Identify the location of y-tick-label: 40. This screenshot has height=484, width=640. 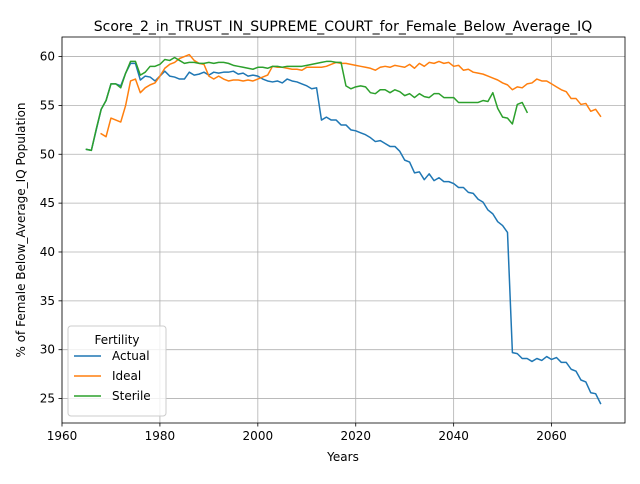
(47, 252).